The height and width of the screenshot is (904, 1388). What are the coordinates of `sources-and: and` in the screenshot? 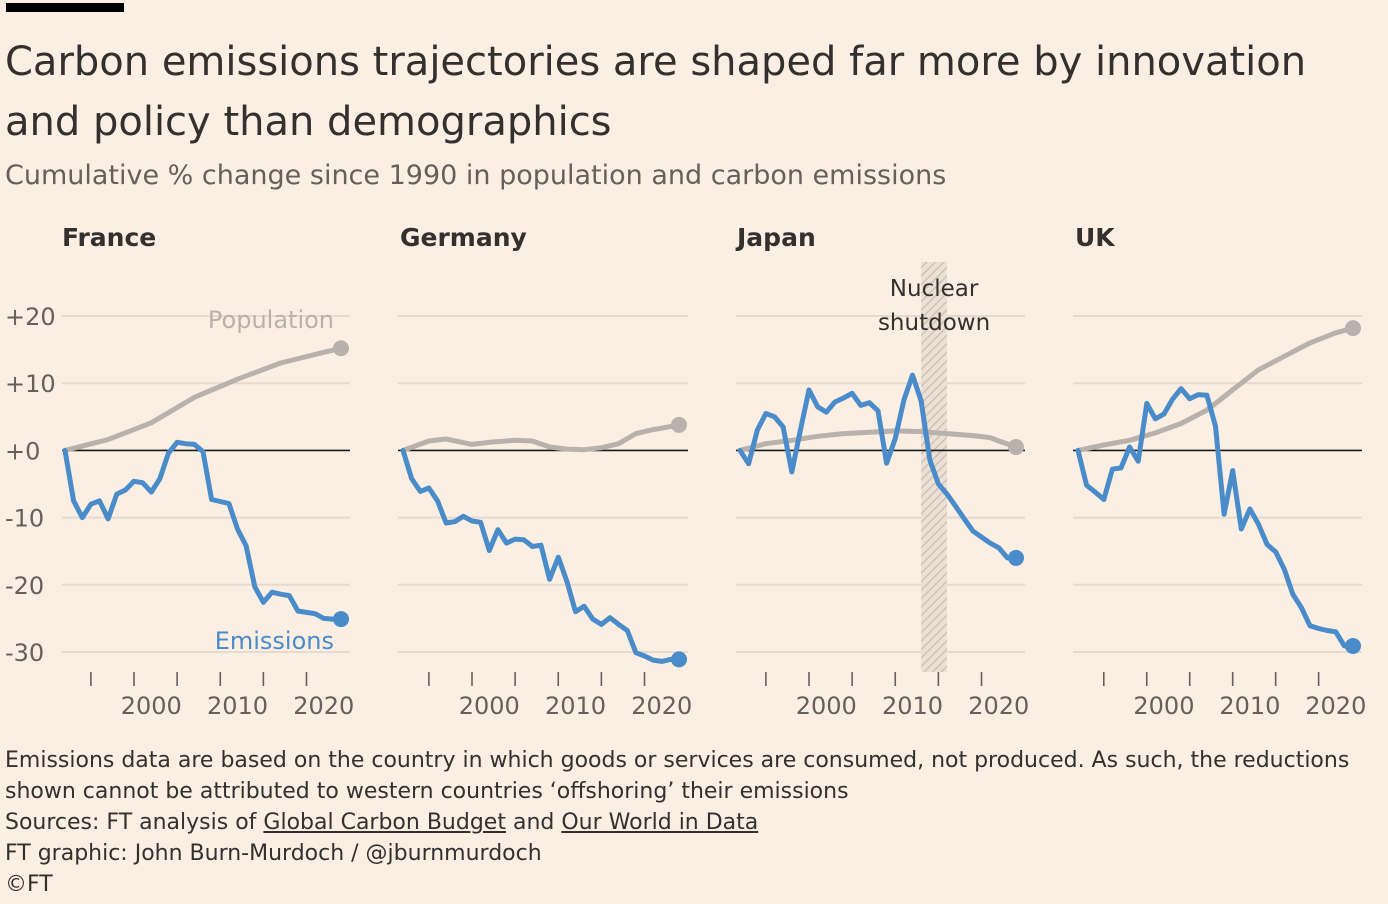 It's located at (533, 822).